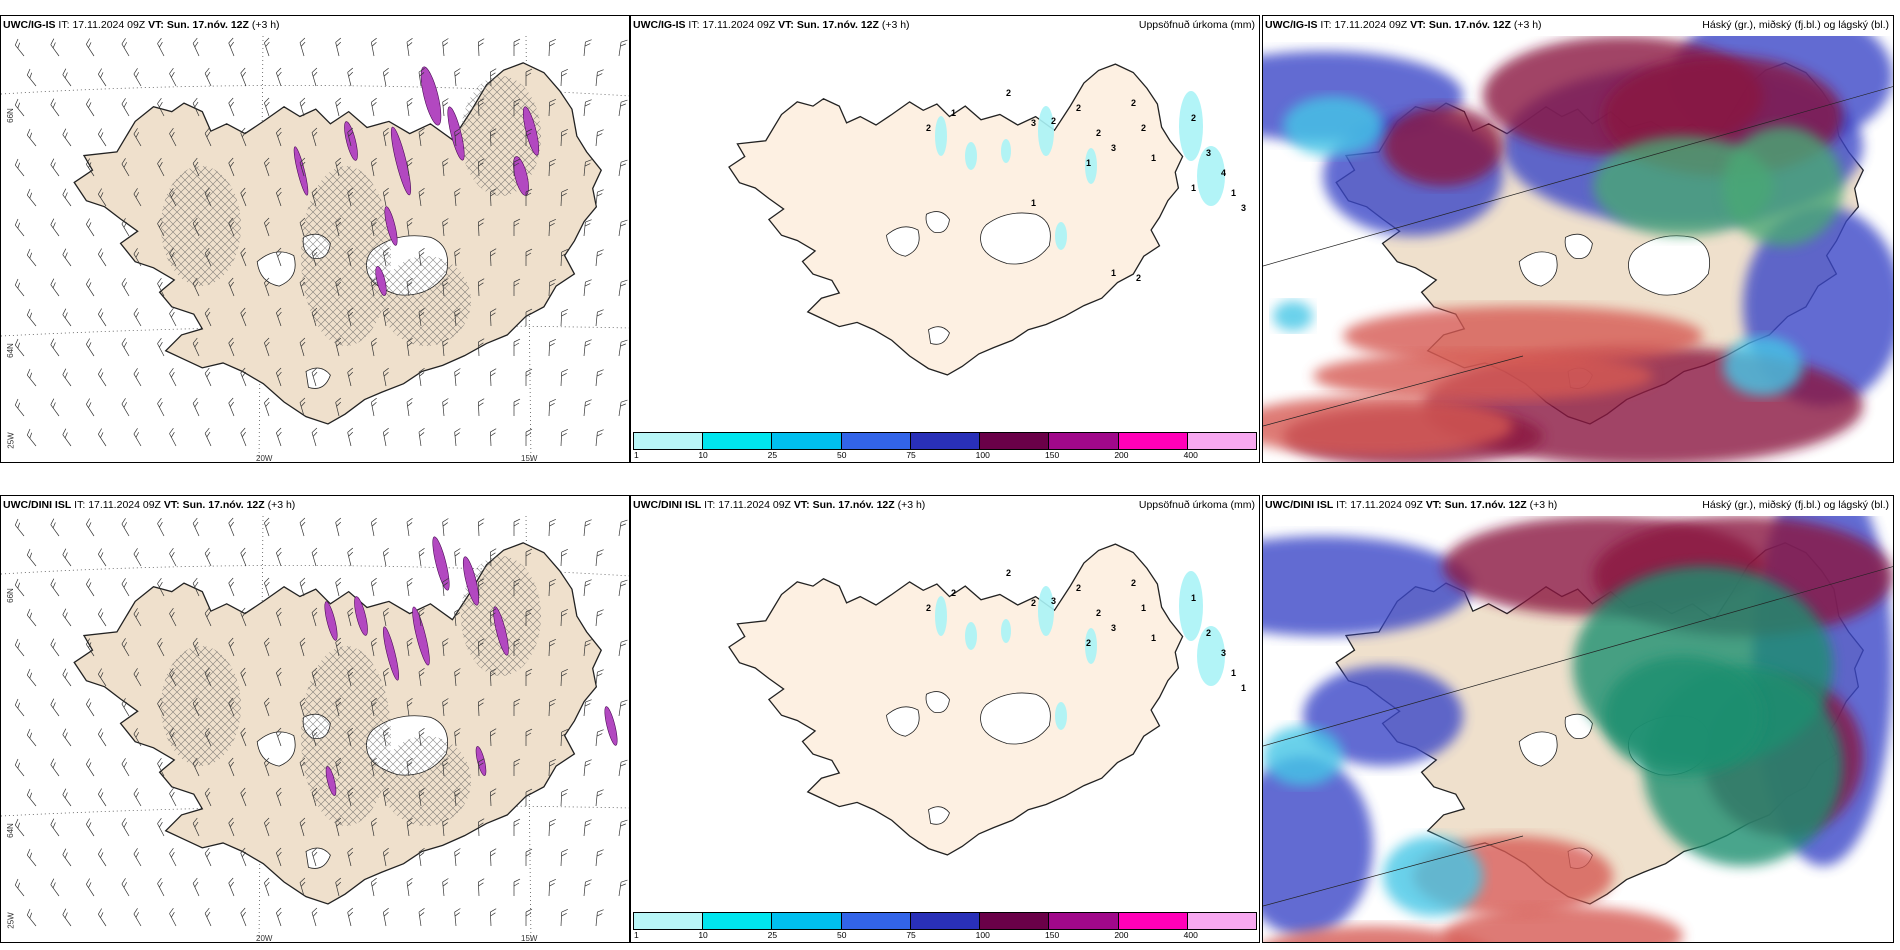 This screenshot has width=1900, height=950. I want to click on precip-value-label: 3, so click(1033, 123).